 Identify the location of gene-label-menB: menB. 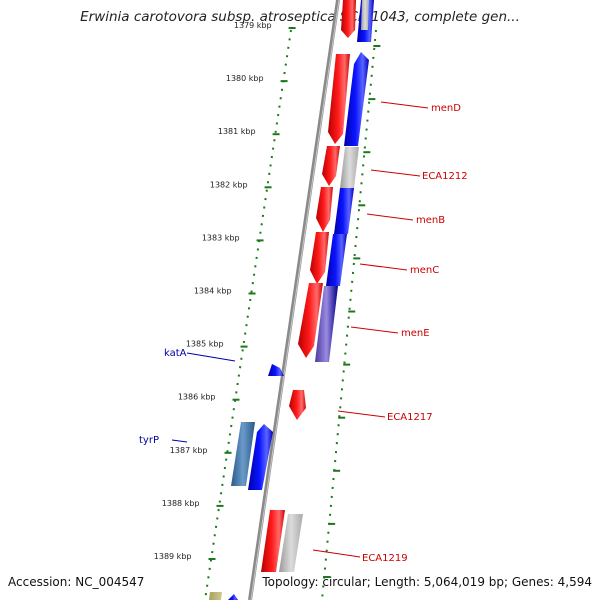
(430, 220).